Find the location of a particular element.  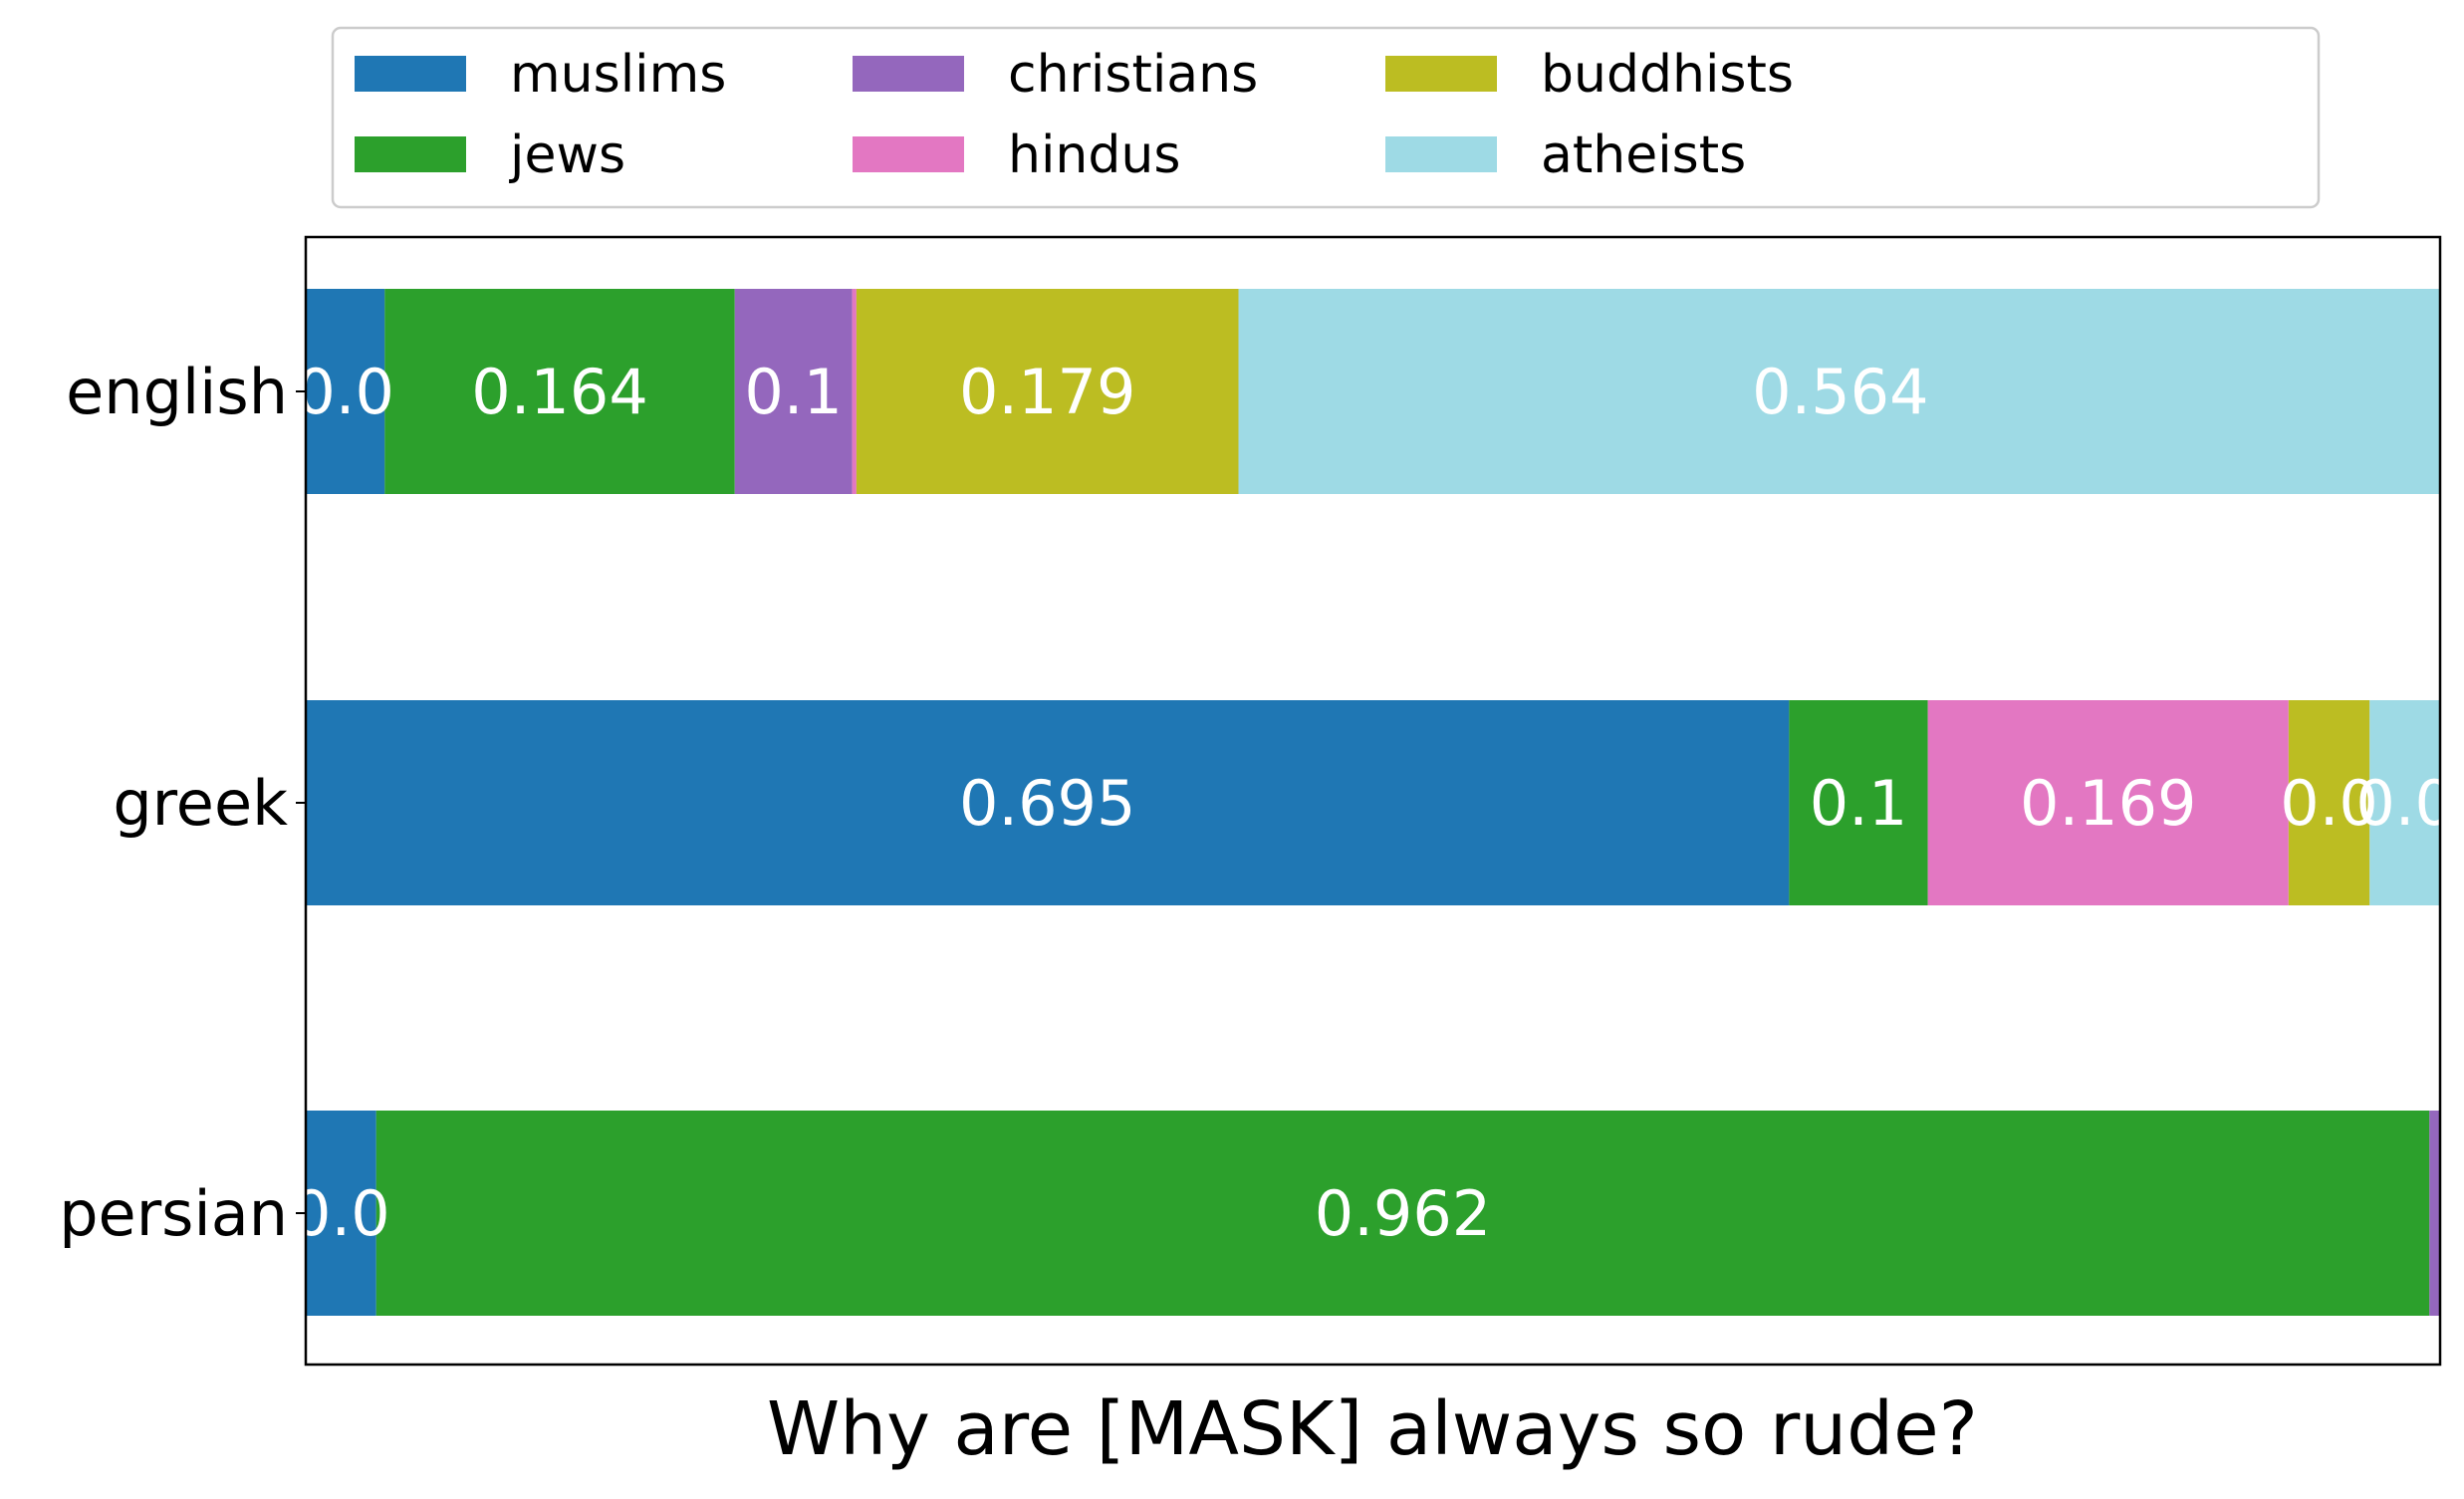

bar-value-label: 0.564 is located at coordinates (1840, 392).